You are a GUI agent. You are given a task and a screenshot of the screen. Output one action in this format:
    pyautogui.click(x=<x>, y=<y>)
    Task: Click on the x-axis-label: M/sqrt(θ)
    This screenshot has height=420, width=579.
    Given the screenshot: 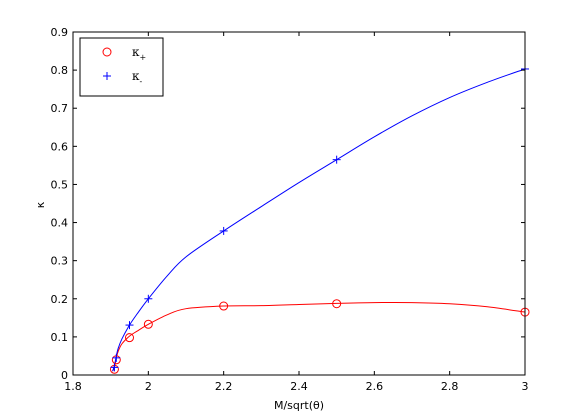 What is the action you would take?
    pyautogui.click(x=299, y=405)
    